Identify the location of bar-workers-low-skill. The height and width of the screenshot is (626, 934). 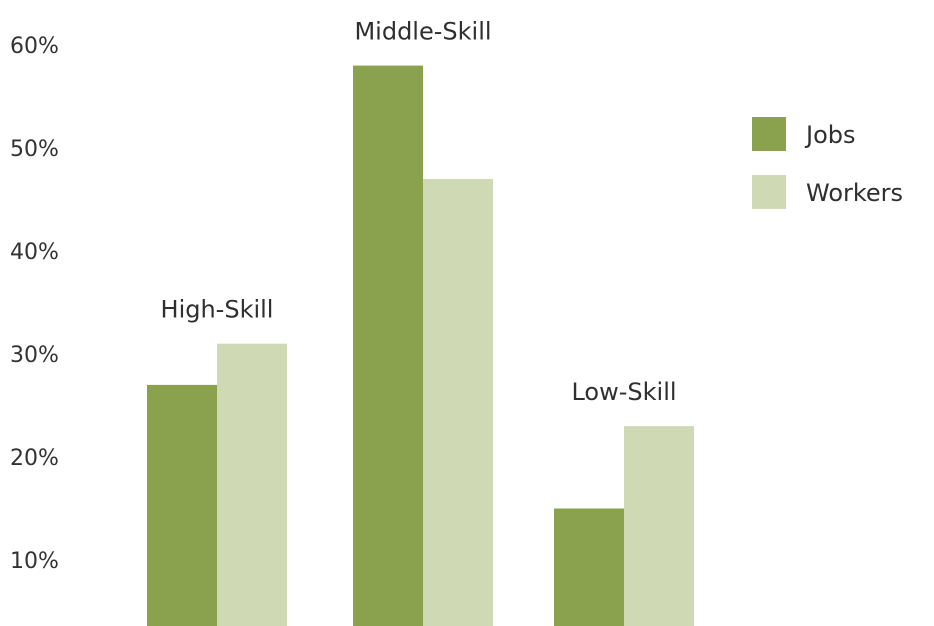
(659, 526).